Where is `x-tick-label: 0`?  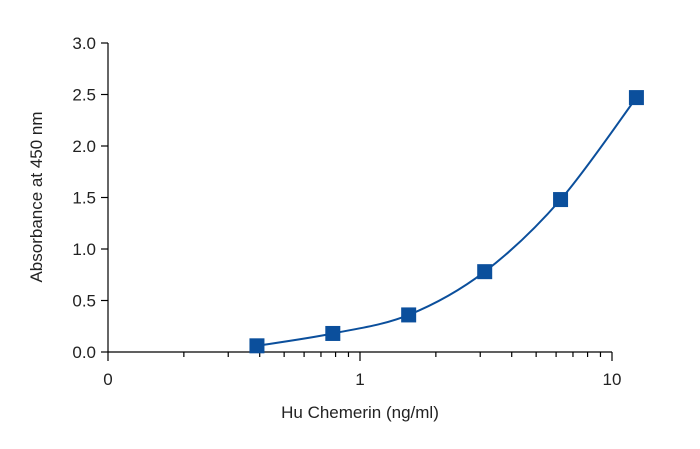
x-tick-label: 0 is located at coordinates (107, 379).